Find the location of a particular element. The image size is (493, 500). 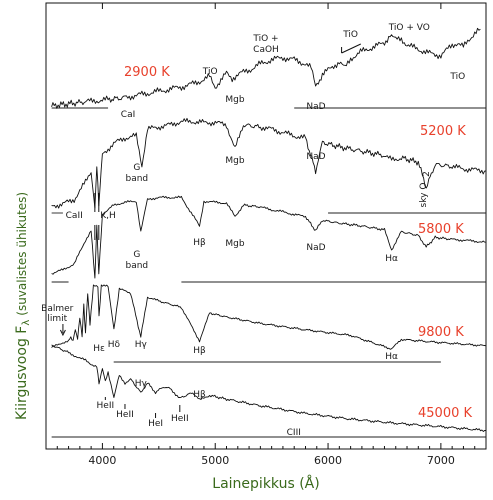

line-label-balmer-1: Balmer is located at coordinates (57, 309).